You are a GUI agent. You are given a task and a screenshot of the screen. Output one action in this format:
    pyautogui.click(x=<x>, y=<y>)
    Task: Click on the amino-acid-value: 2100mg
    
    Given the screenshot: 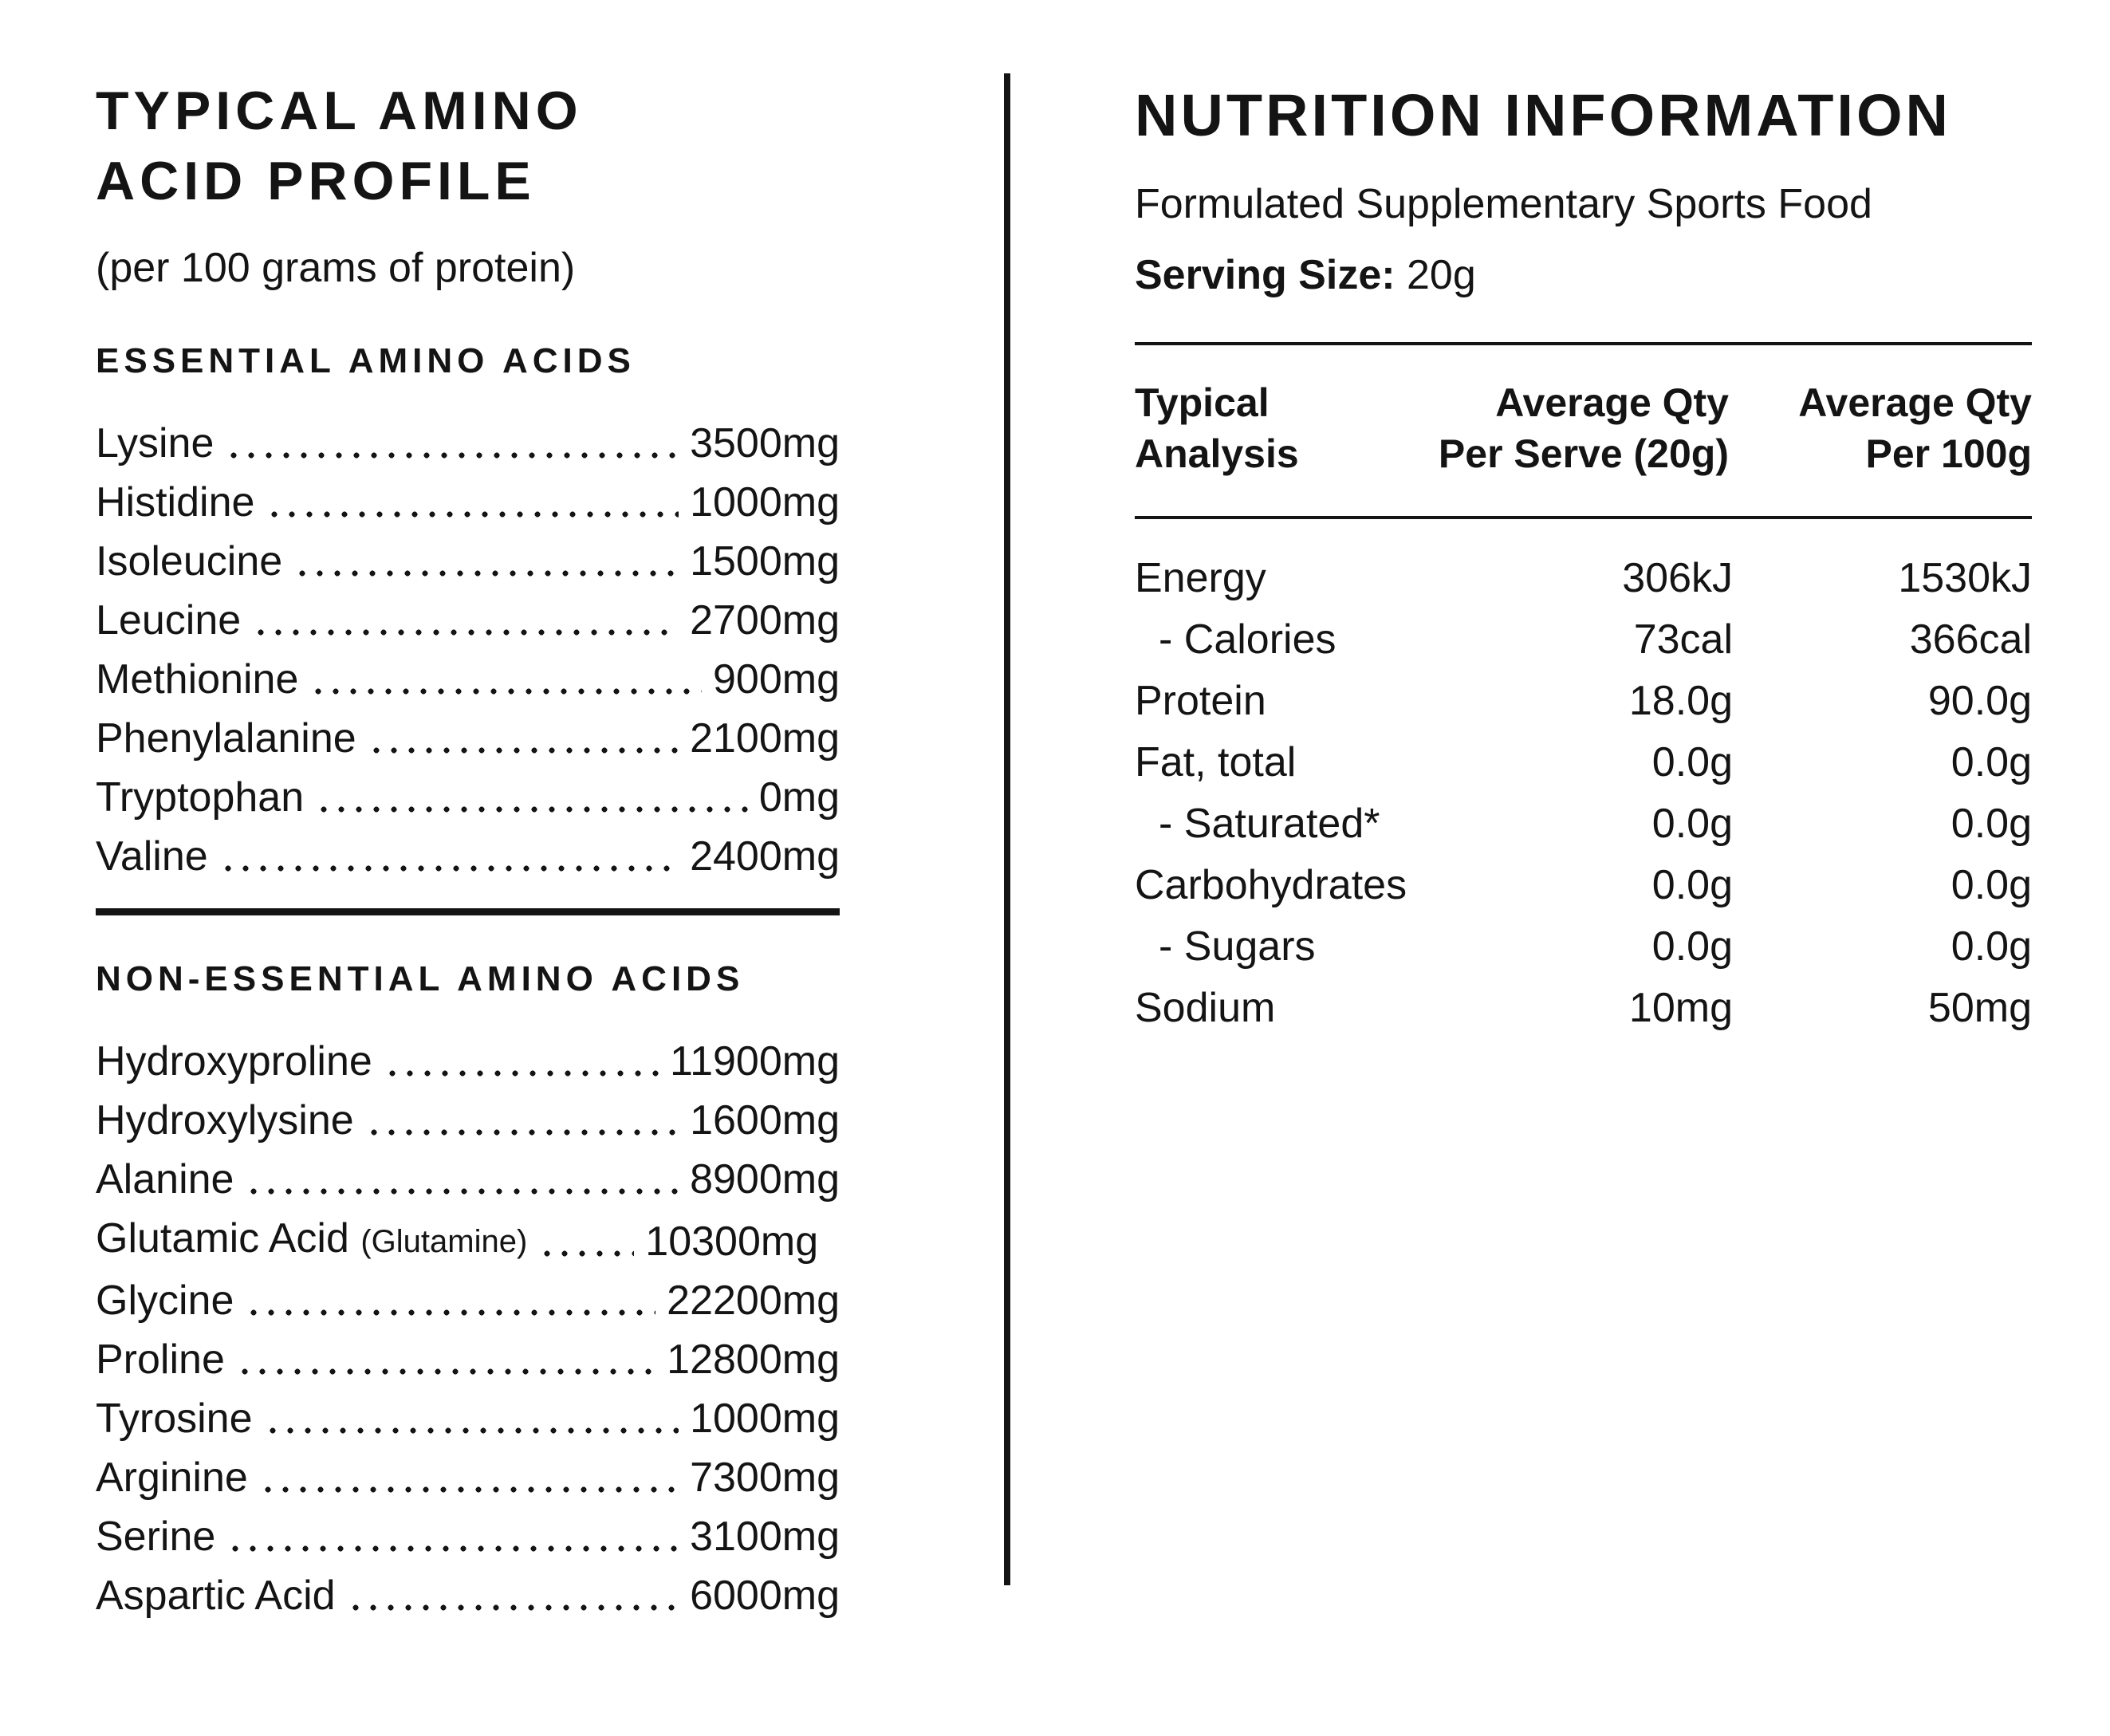 What is the action you would take?
    pyautogui.click(x=765, y=739)
    